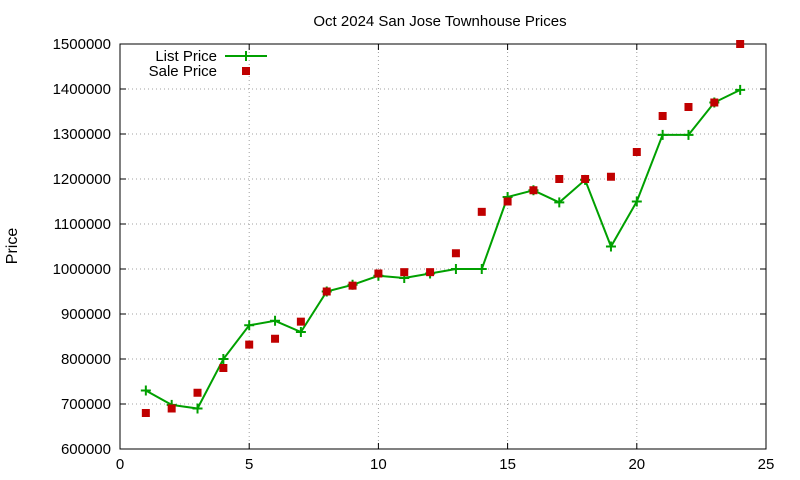 Image resolution: width=800 pixels, height=480 pixels. Describe the element at coordinates (507, 464) in the screenshot. I see `x-tick-label: 15` at that location.